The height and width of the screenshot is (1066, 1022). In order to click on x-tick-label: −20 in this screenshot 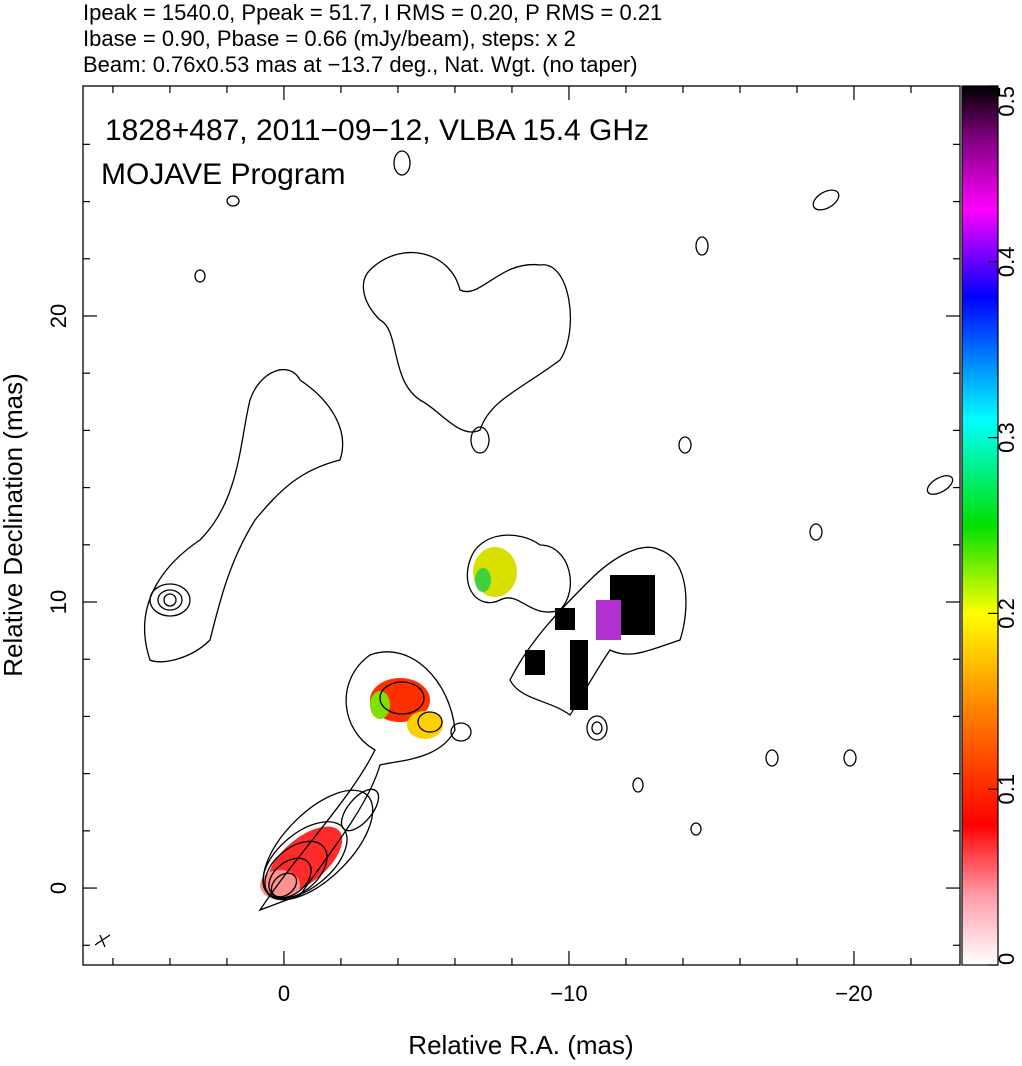, I will do `click(853, 993)`.